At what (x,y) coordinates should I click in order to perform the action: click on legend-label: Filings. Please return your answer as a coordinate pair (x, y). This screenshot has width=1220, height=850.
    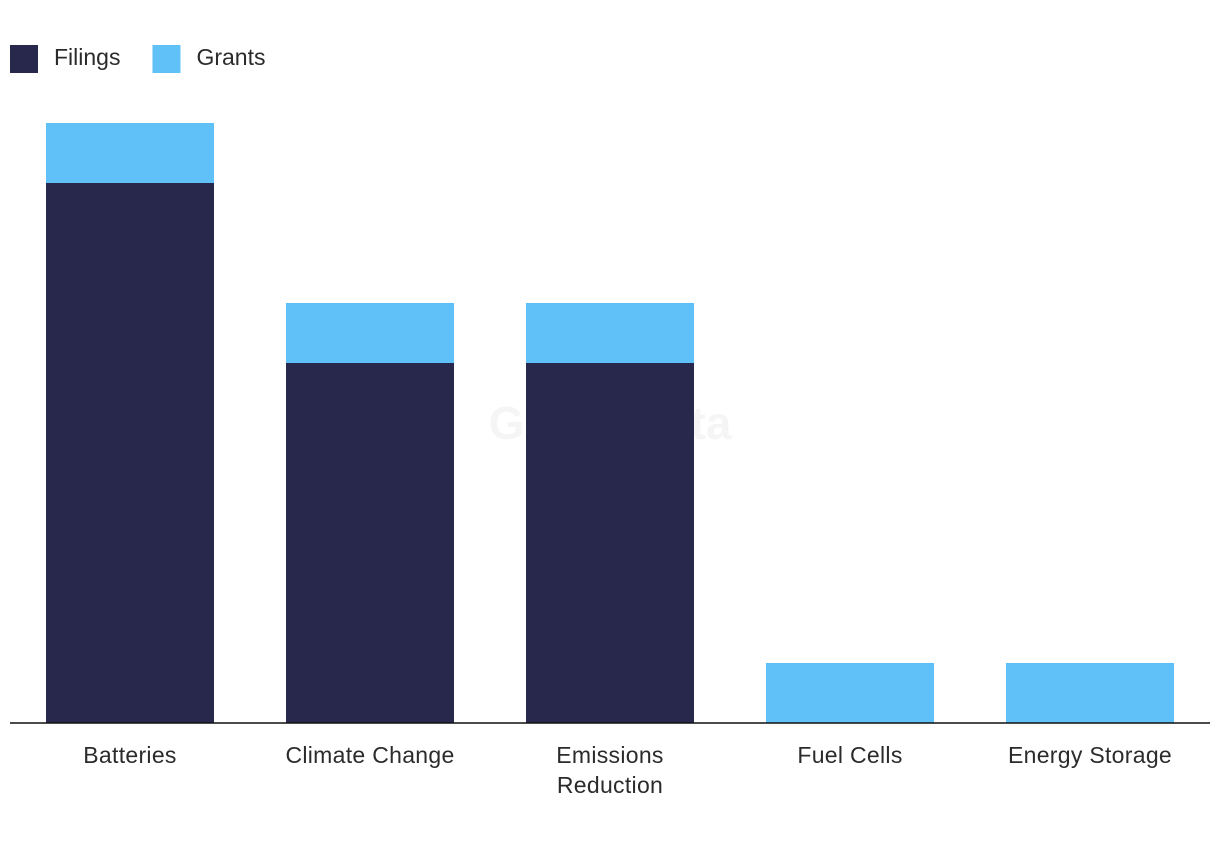
    Looking at the image, I should click on (87, 57).